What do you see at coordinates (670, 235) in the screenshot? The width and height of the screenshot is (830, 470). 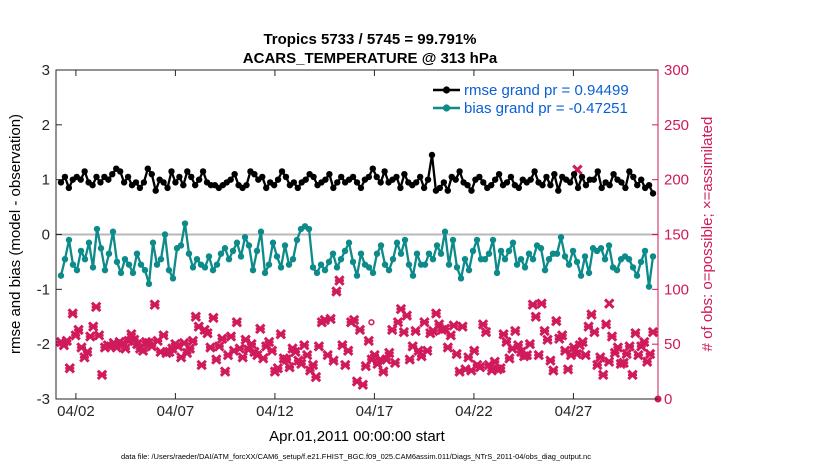 I see `right-axis-ticks: 0 50 100 150 200 250 300` at bounding box center [670, 235].